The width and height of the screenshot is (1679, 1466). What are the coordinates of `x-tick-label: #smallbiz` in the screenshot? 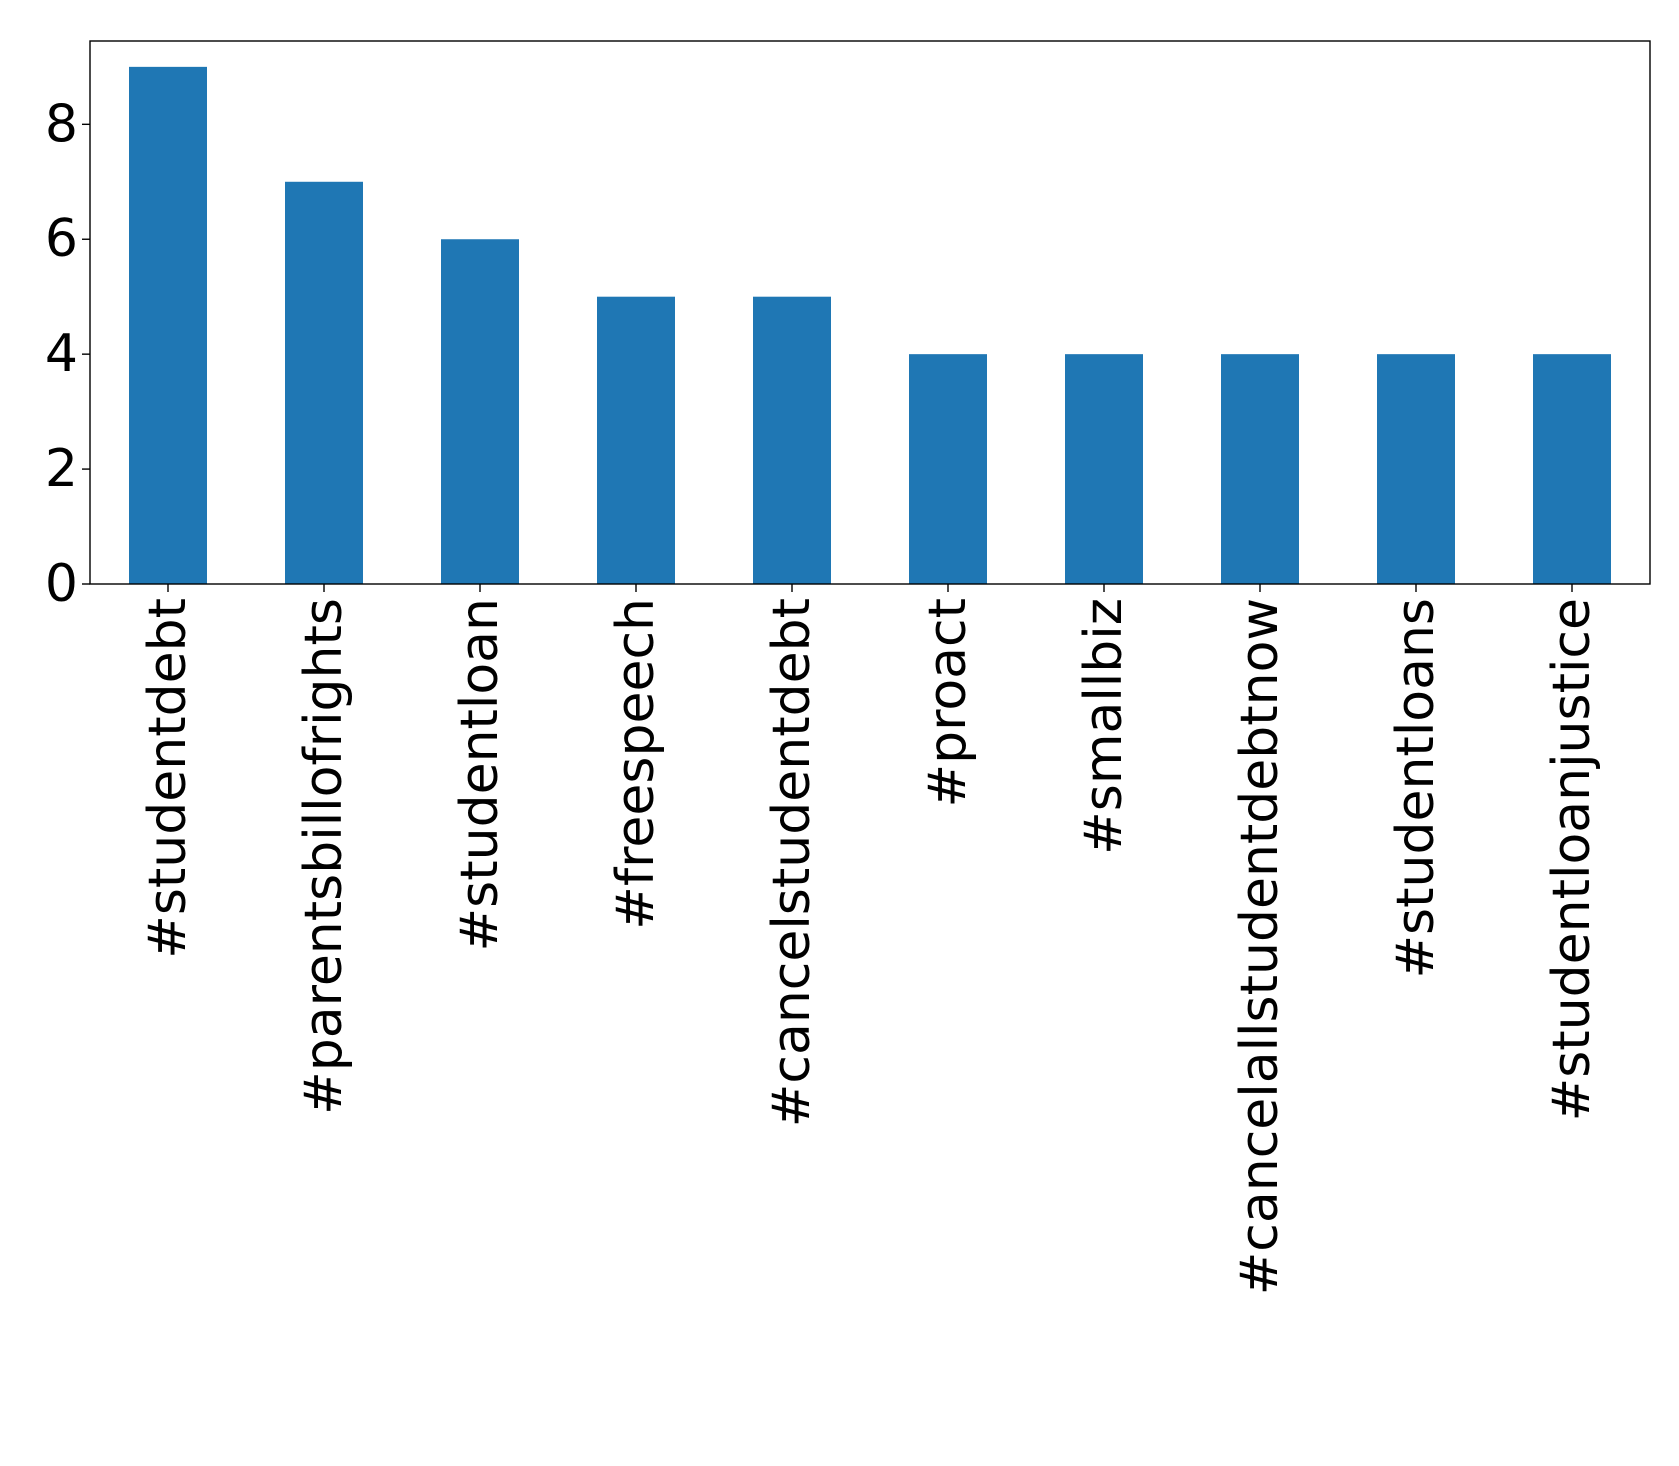 It's located at (1104, 726).